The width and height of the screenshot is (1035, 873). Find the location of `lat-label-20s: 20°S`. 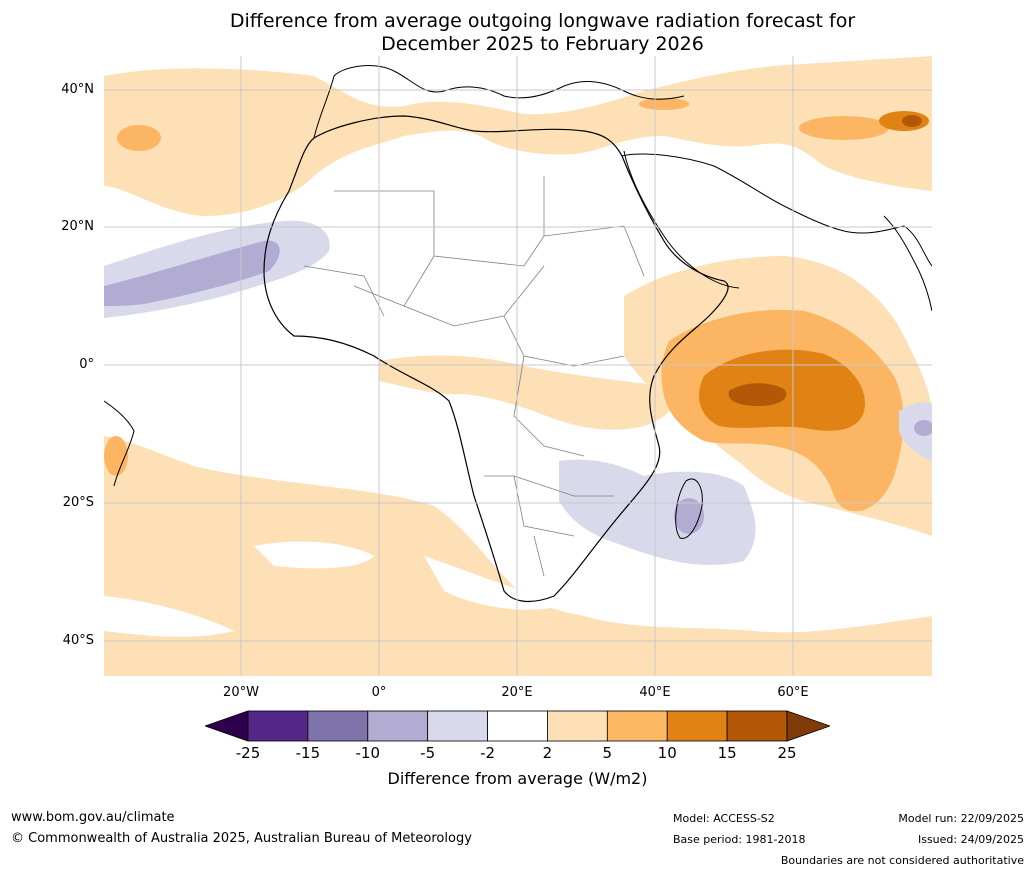

lat-label-20s: 20°S is located at coordinates (78, 502).